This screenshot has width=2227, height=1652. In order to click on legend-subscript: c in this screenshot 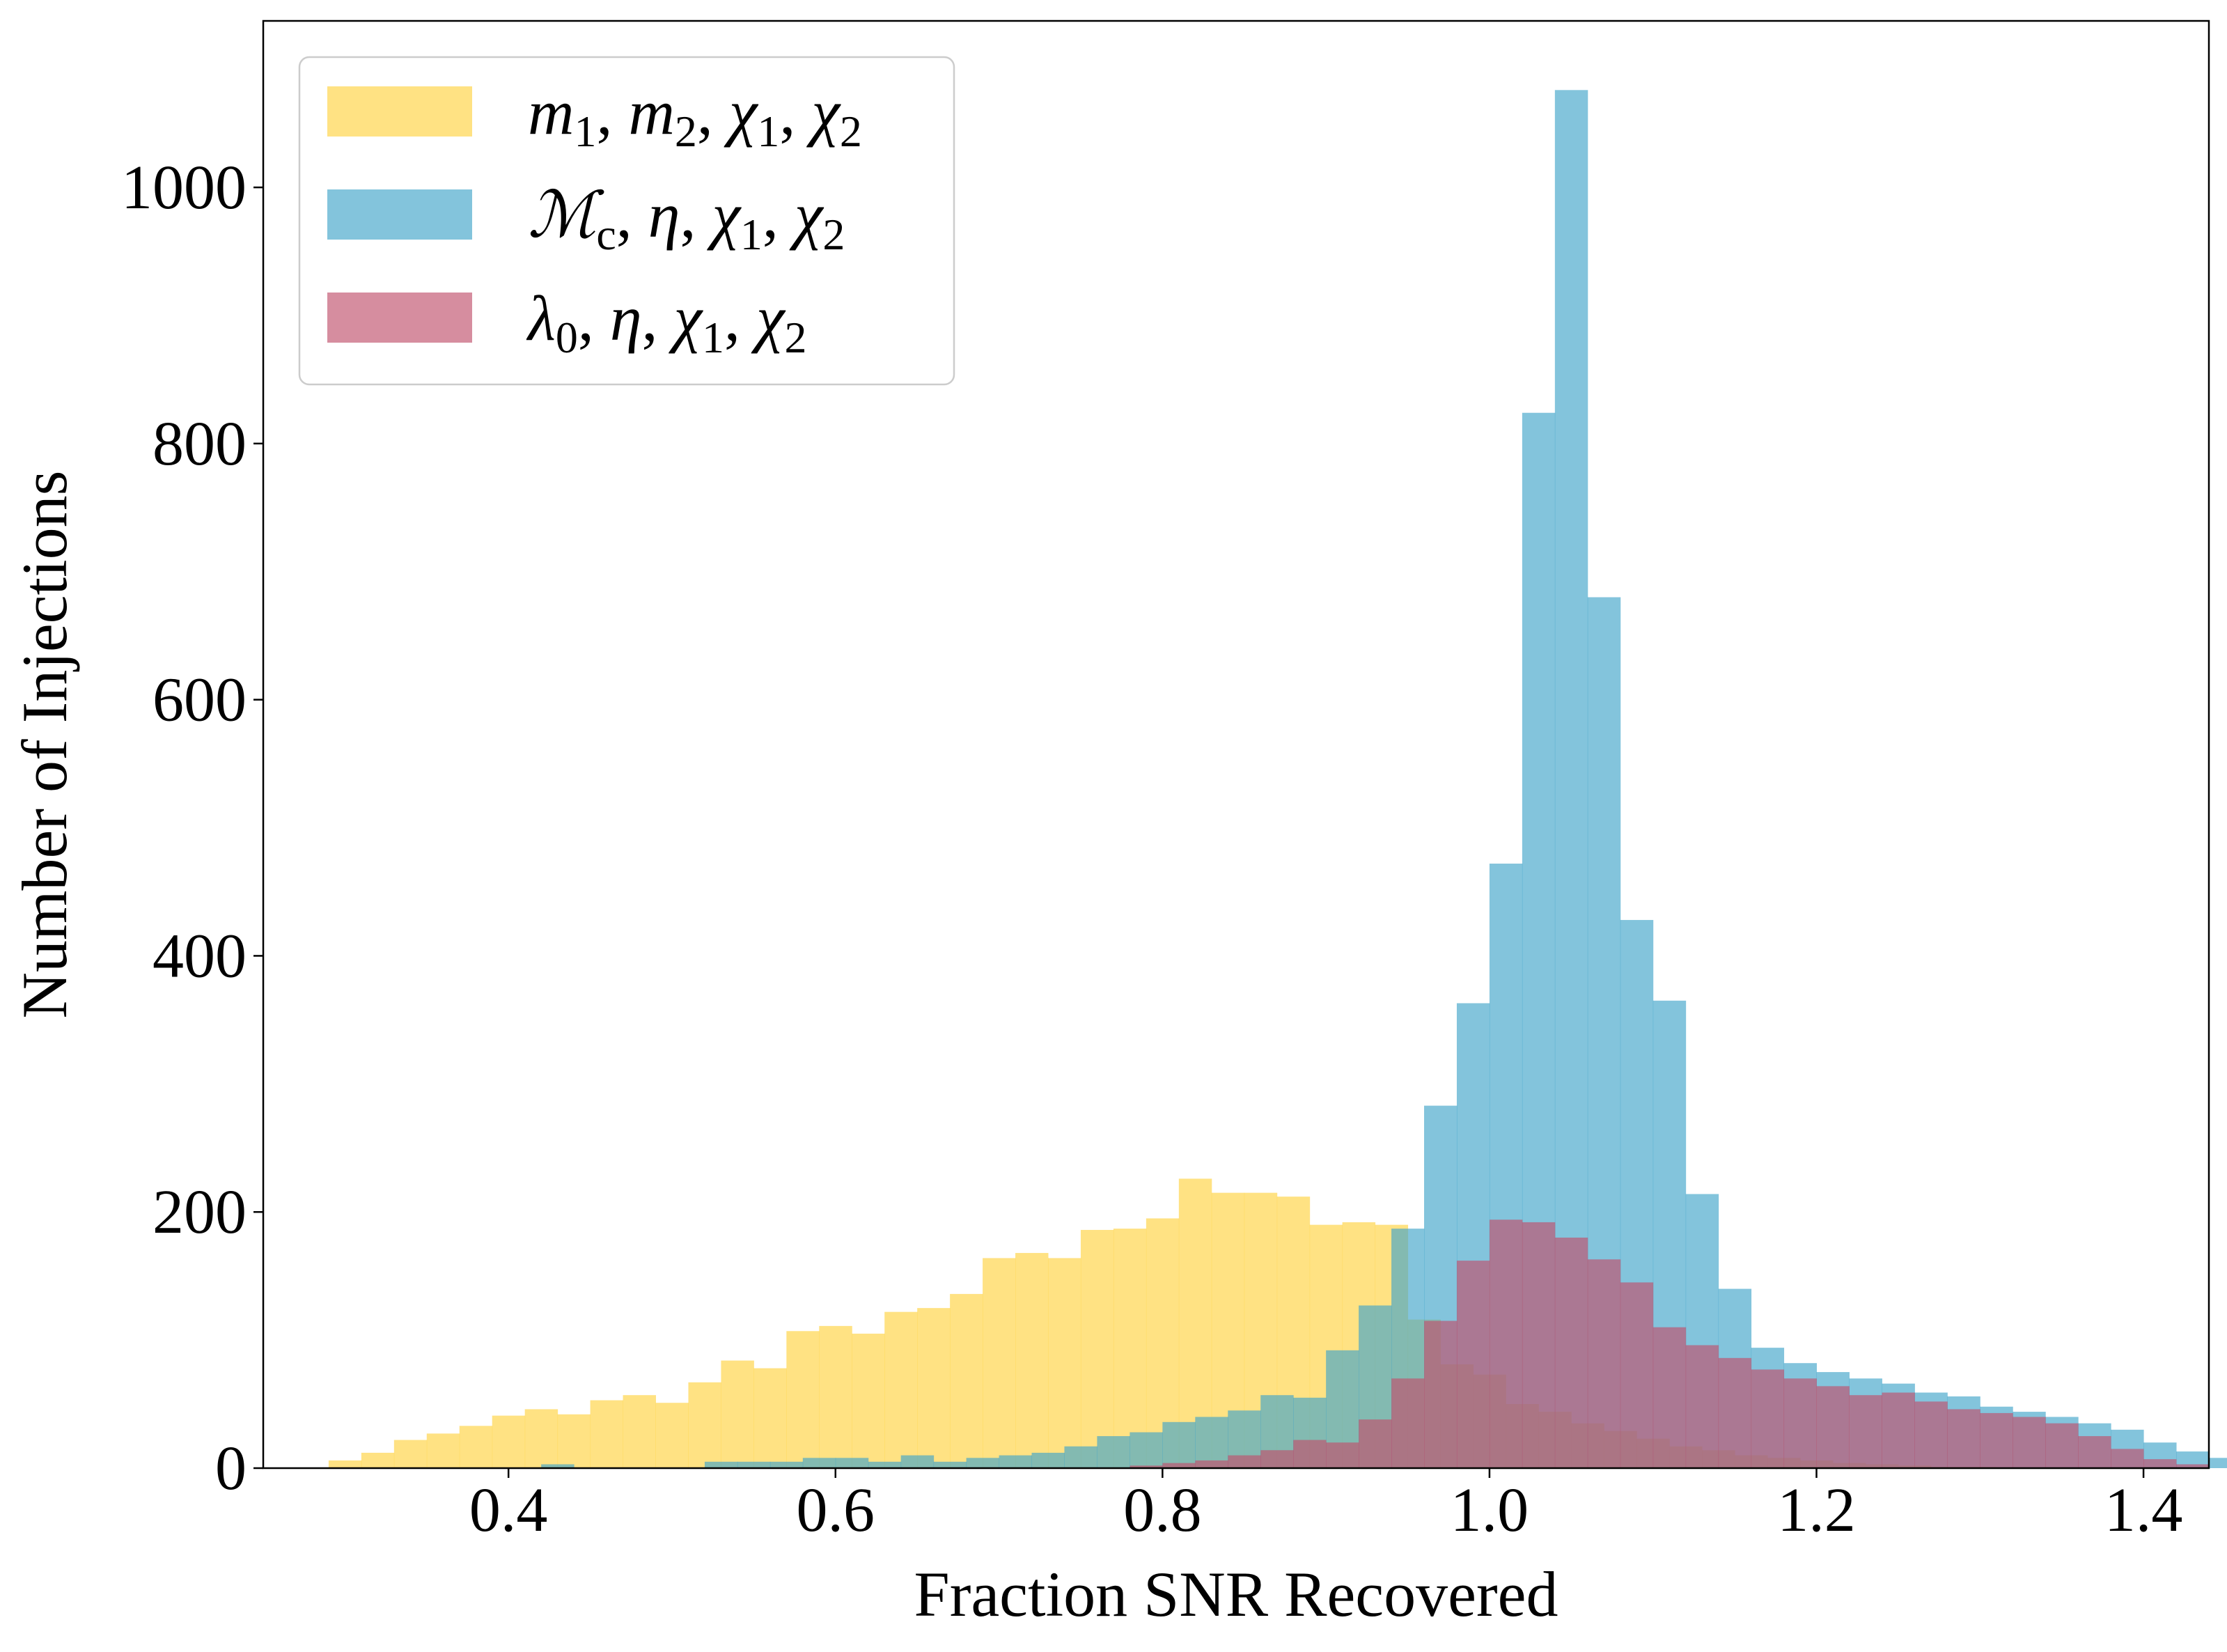, I will do `click(606, 235)`.